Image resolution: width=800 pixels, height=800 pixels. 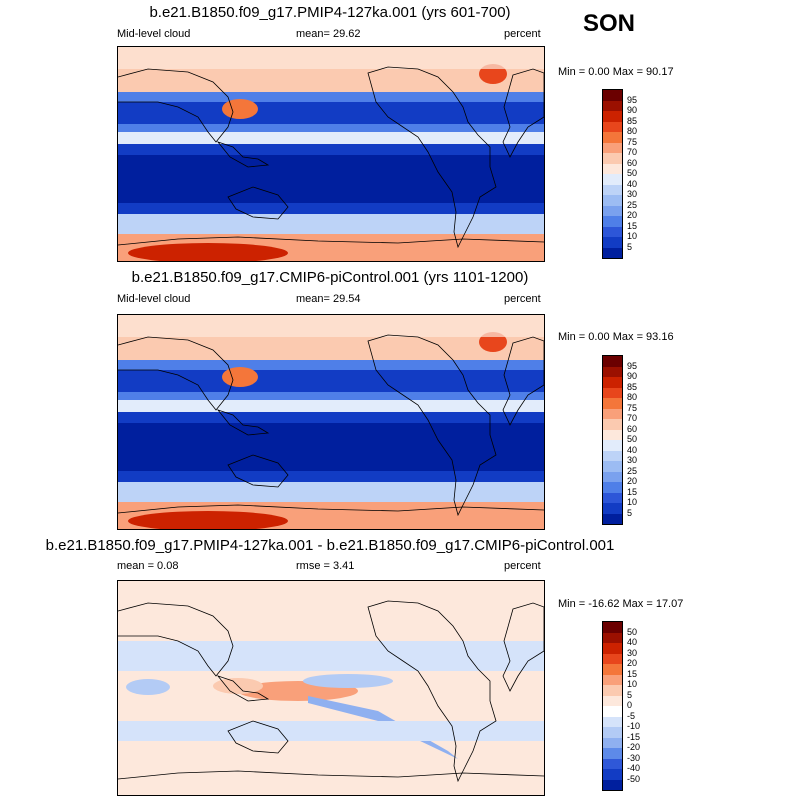 I want to click on panel-2-map-svg, so click(x=331, y=422).